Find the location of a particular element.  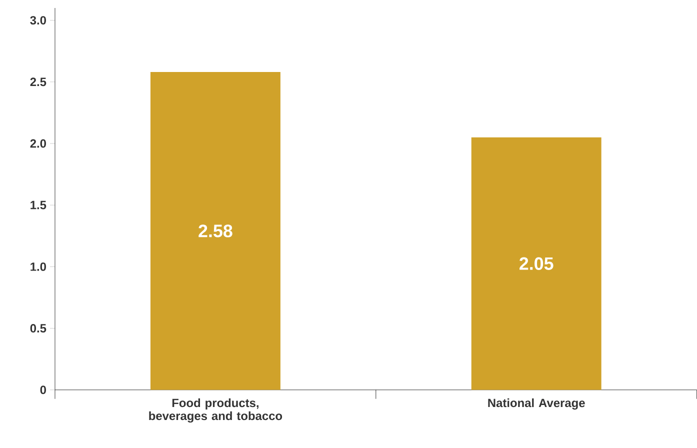

y-tick-label: 1.5 is located at coordinates (38, 205).